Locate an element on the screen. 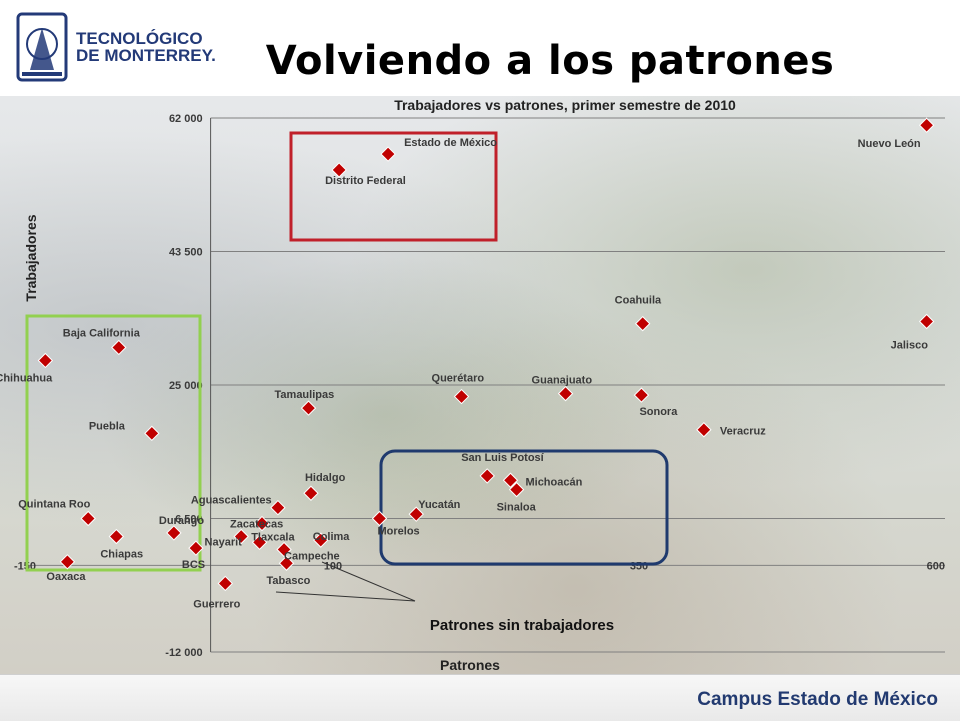  point-label: Hidalgo is located at coordinates (325, 478).